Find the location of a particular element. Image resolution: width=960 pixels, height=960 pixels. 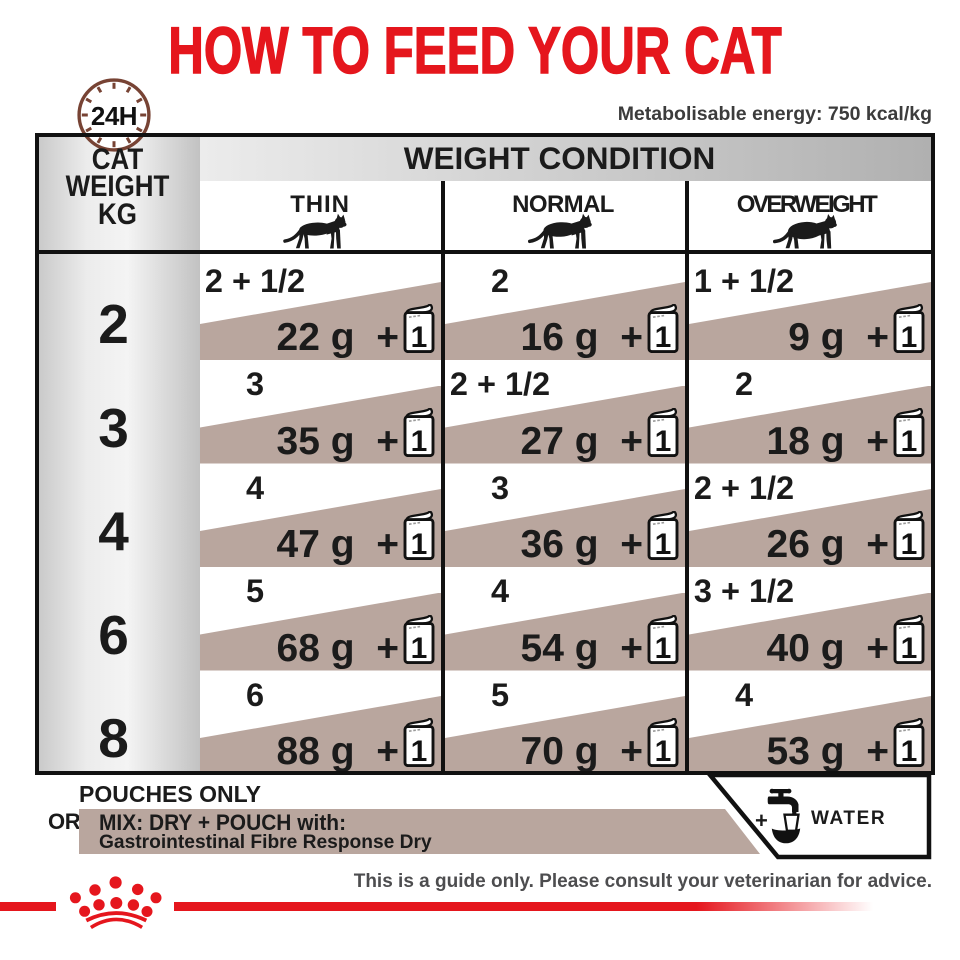

svg-text: 24H is located at coordinates (114, 116).